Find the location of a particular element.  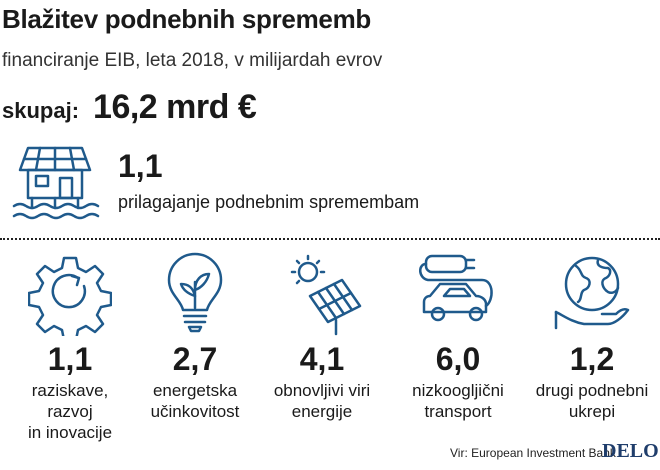

electric-car-icon is located at coordinates (456, 288).